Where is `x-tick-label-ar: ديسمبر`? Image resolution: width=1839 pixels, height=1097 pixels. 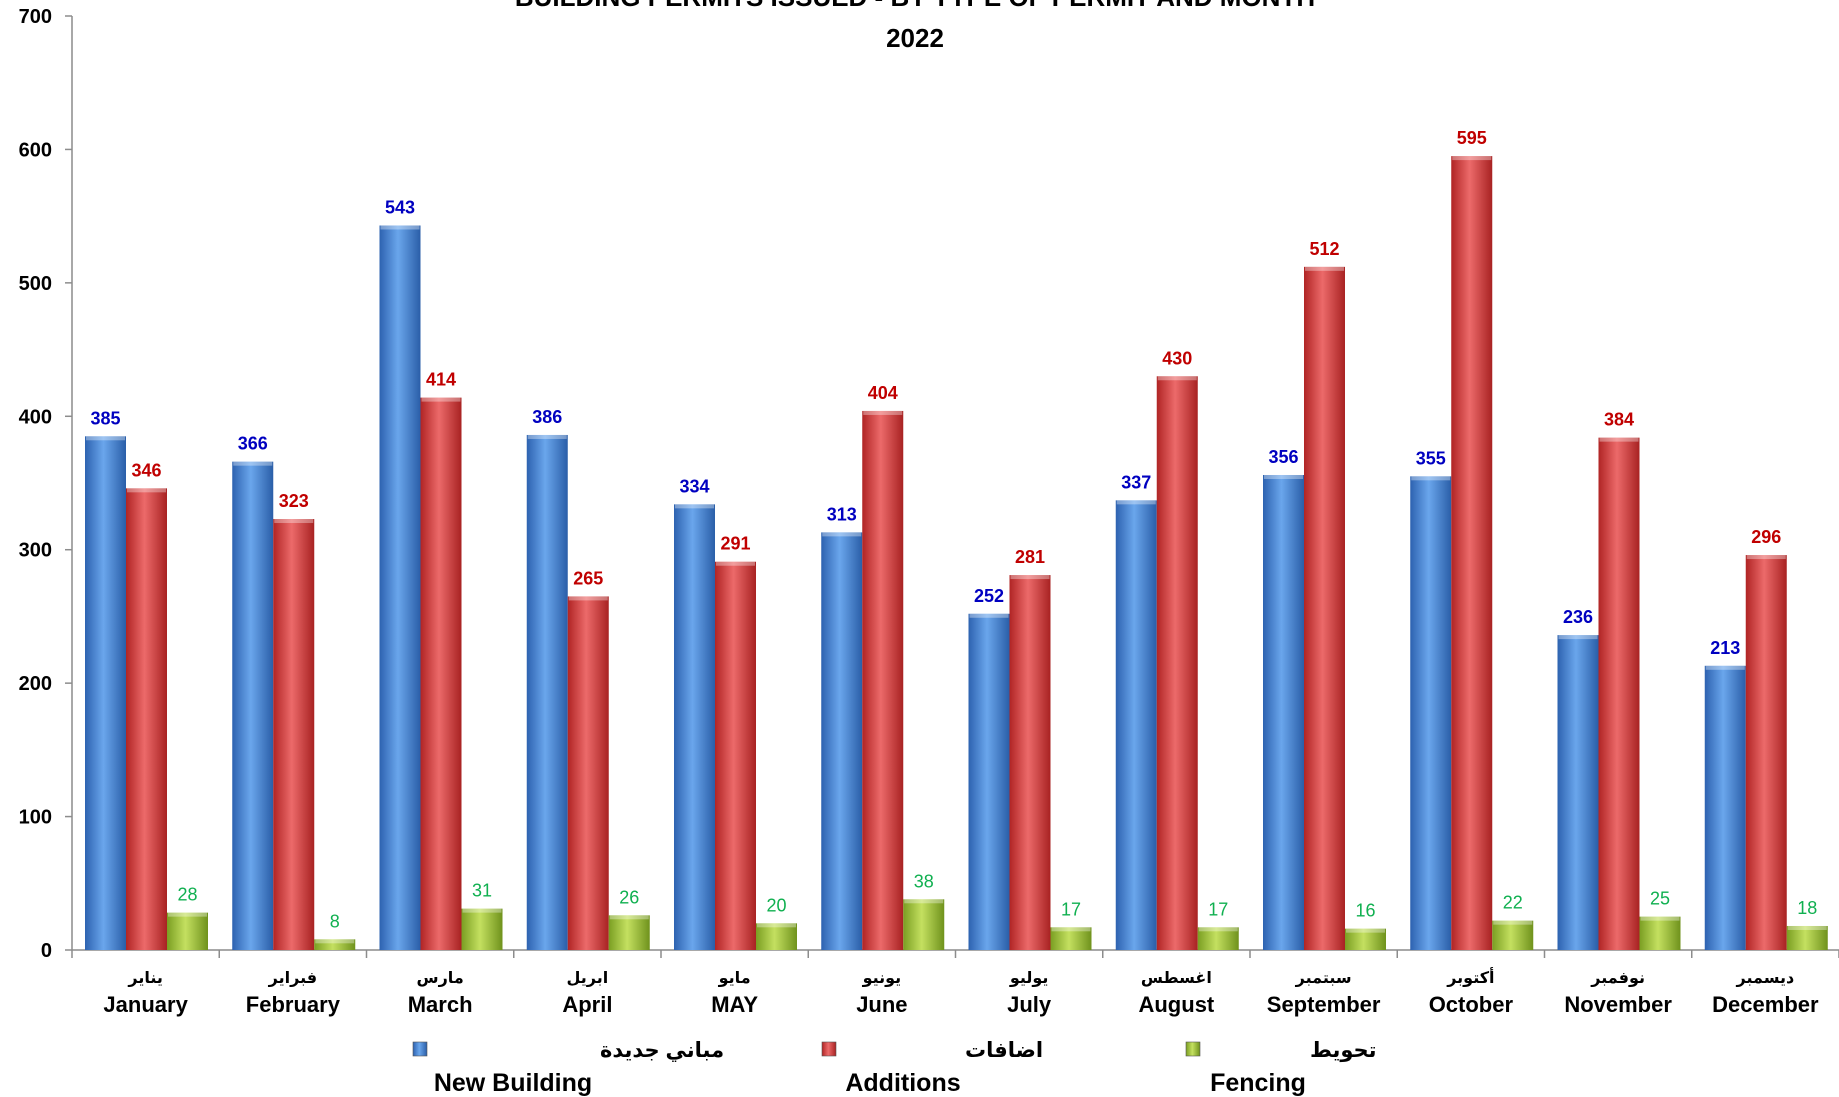 x-tick-label-ar: ديسمبر is located at coordinates (1765, 978).